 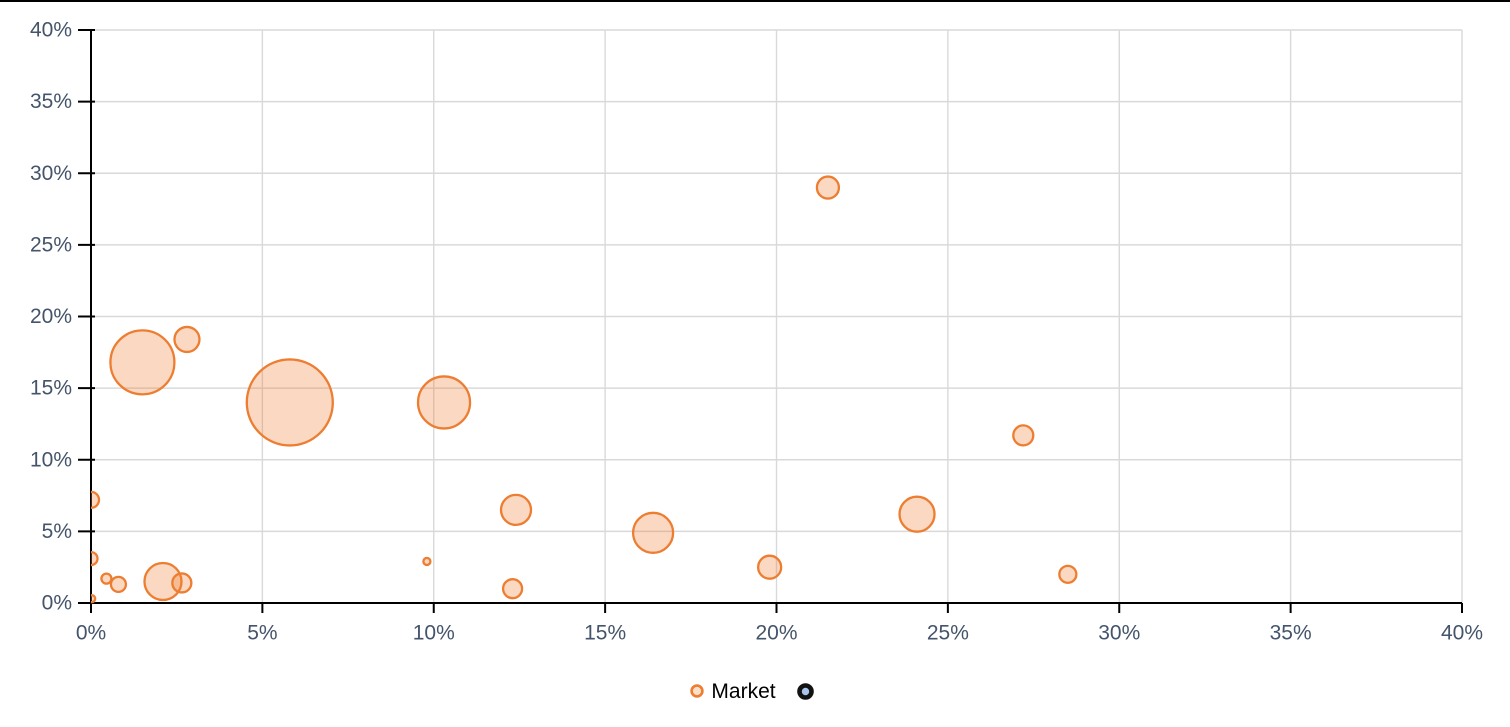 I want to click on chart-legend: Market, so click(x=755, y=691).